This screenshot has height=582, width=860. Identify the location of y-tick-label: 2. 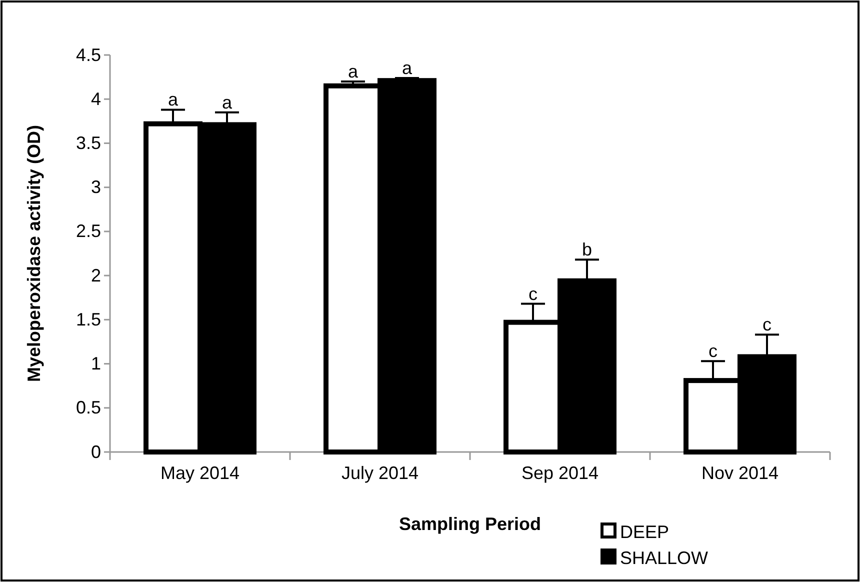
(95, 275).